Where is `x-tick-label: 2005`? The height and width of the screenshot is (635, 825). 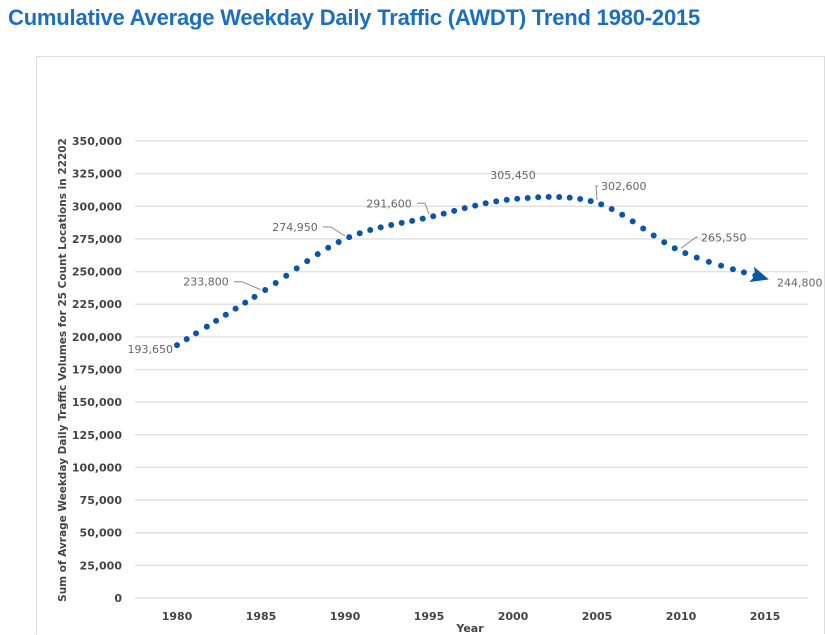
x-tick-label: 2005 is located at coordinates (597, 616).